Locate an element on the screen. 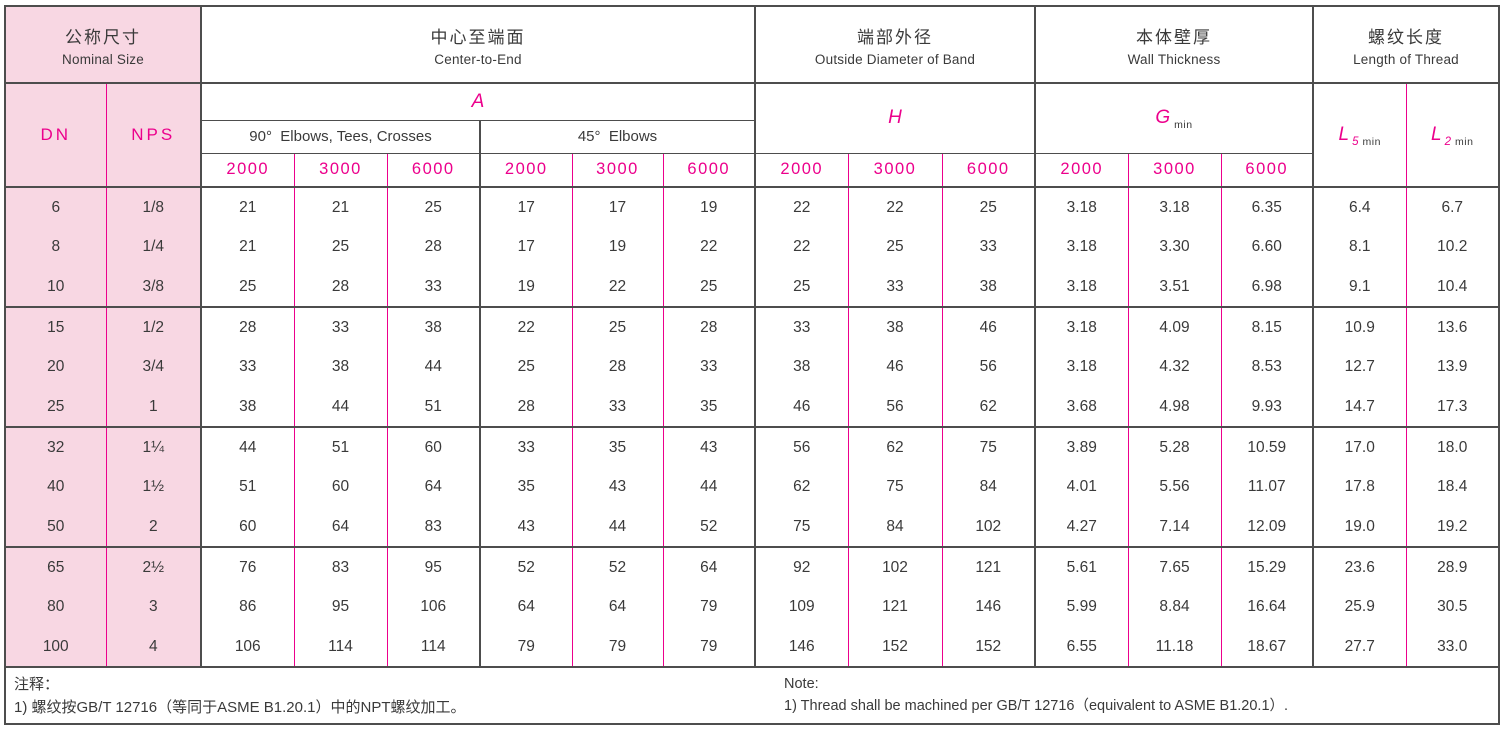 Image resolution: width=1504 pixels, height=735 pixels. cell-nps: 2½ is located at coordinates (154, 567).